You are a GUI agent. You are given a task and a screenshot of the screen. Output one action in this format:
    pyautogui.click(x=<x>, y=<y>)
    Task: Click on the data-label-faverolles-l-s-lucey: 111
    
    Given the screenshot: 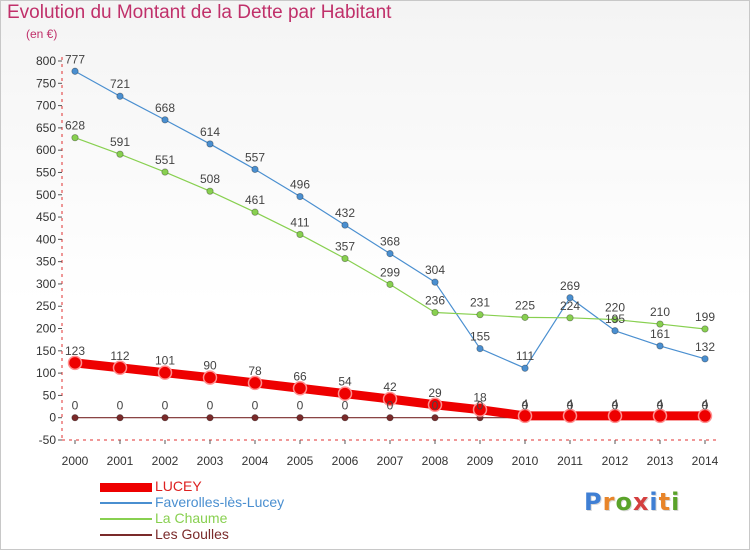 What is the action you would take?
    pyautogui.click(x=525, y=356)
    